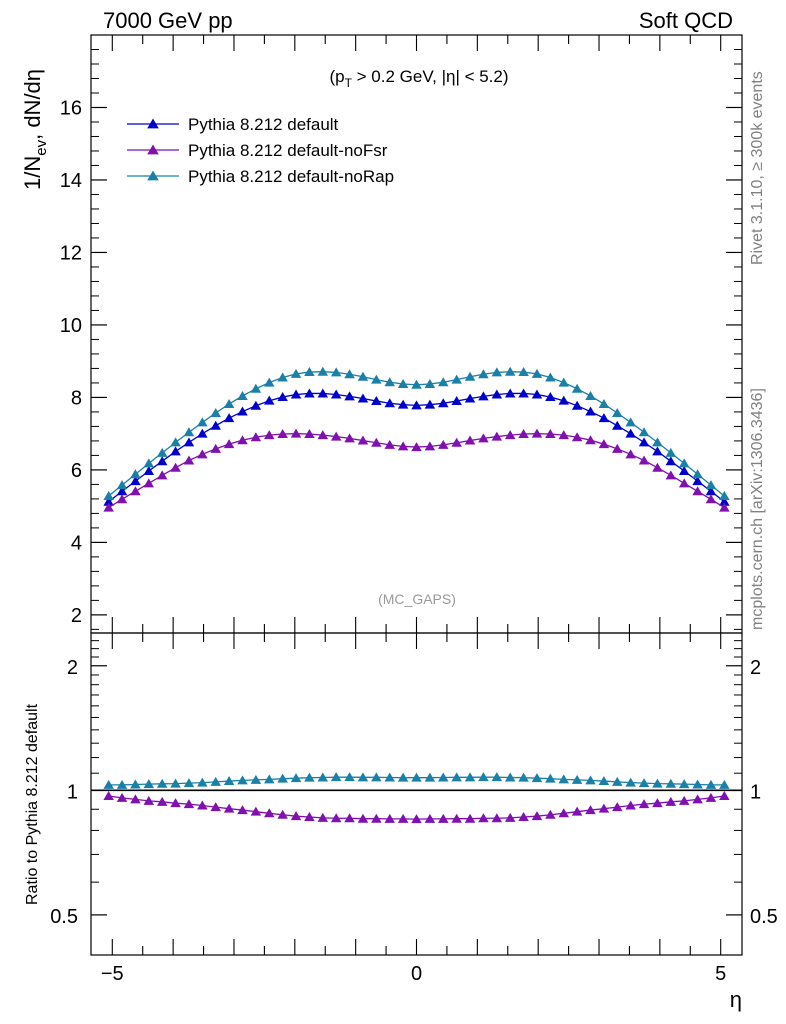  Describe the element at coordinates (32, 804) in the screenshot. I see `ratio-y-label: Ratio to Pythia 8.212 default` at that location.